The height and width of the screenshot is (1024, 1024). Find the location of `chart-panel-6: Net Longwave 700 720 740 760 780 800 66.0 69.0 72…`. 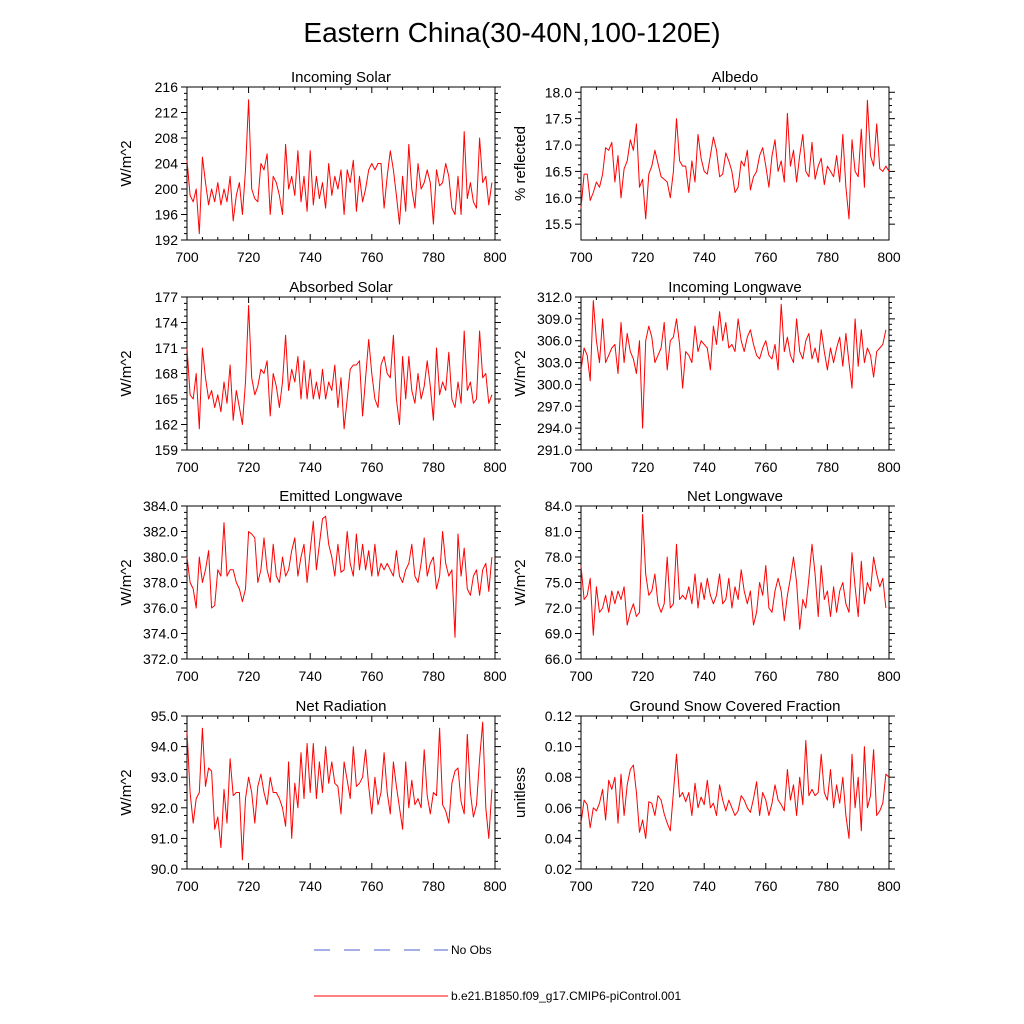

chart-panel-6: Net Longwave 700 720 740 760 780 800 66.0 69.0 72… is located at coordinates (706, 586).